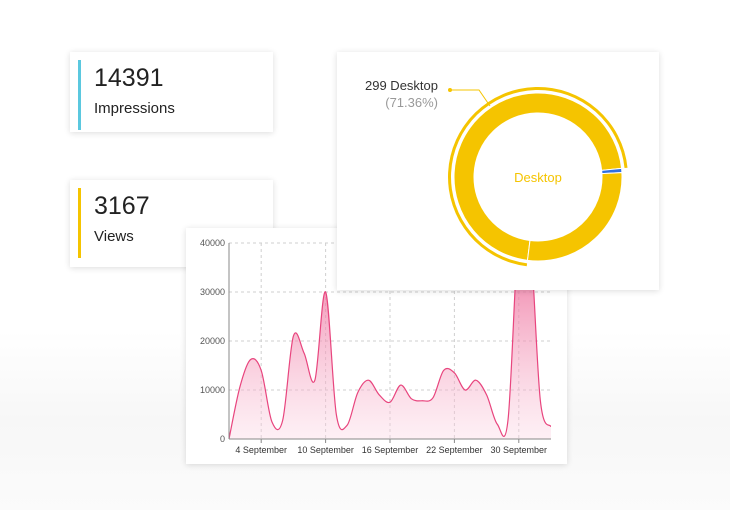  I want to click on y-tick-label: 40000, so click(212, 243).